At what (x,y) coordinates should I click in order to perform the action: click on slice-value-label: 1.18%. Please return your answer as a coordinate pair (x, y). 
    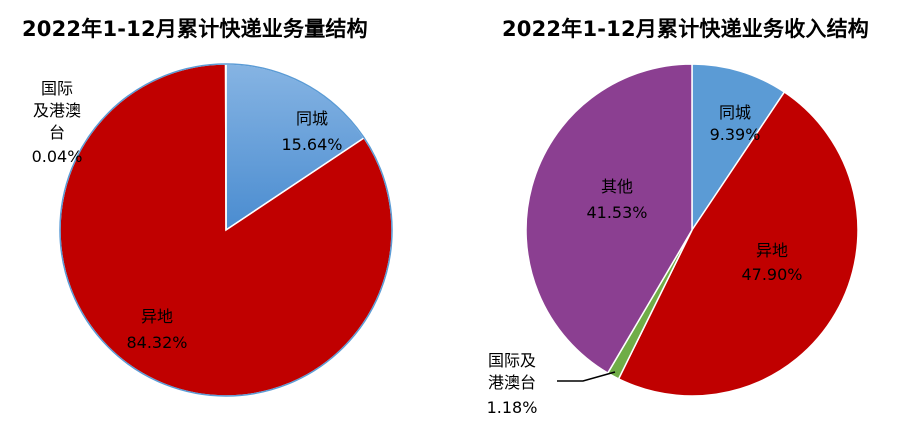
    Looking at the image, I should click on (512, 407).